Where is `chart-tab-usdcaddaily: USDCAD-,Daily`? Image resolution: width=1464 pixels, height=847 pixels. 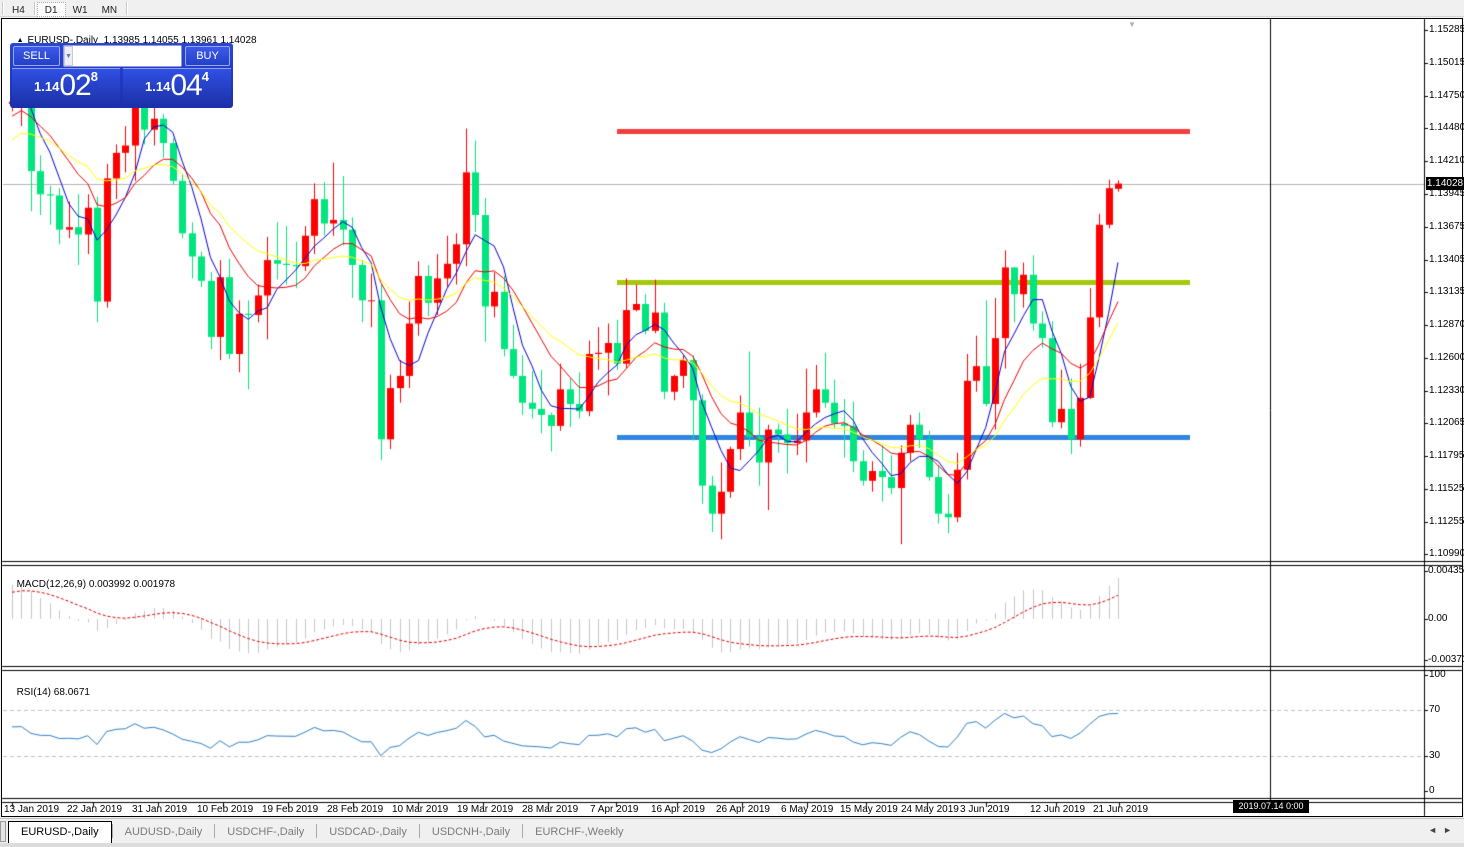
chart-tab-usdcaddaily: USDCAD-,Daily is located at coordinates (368, 832).